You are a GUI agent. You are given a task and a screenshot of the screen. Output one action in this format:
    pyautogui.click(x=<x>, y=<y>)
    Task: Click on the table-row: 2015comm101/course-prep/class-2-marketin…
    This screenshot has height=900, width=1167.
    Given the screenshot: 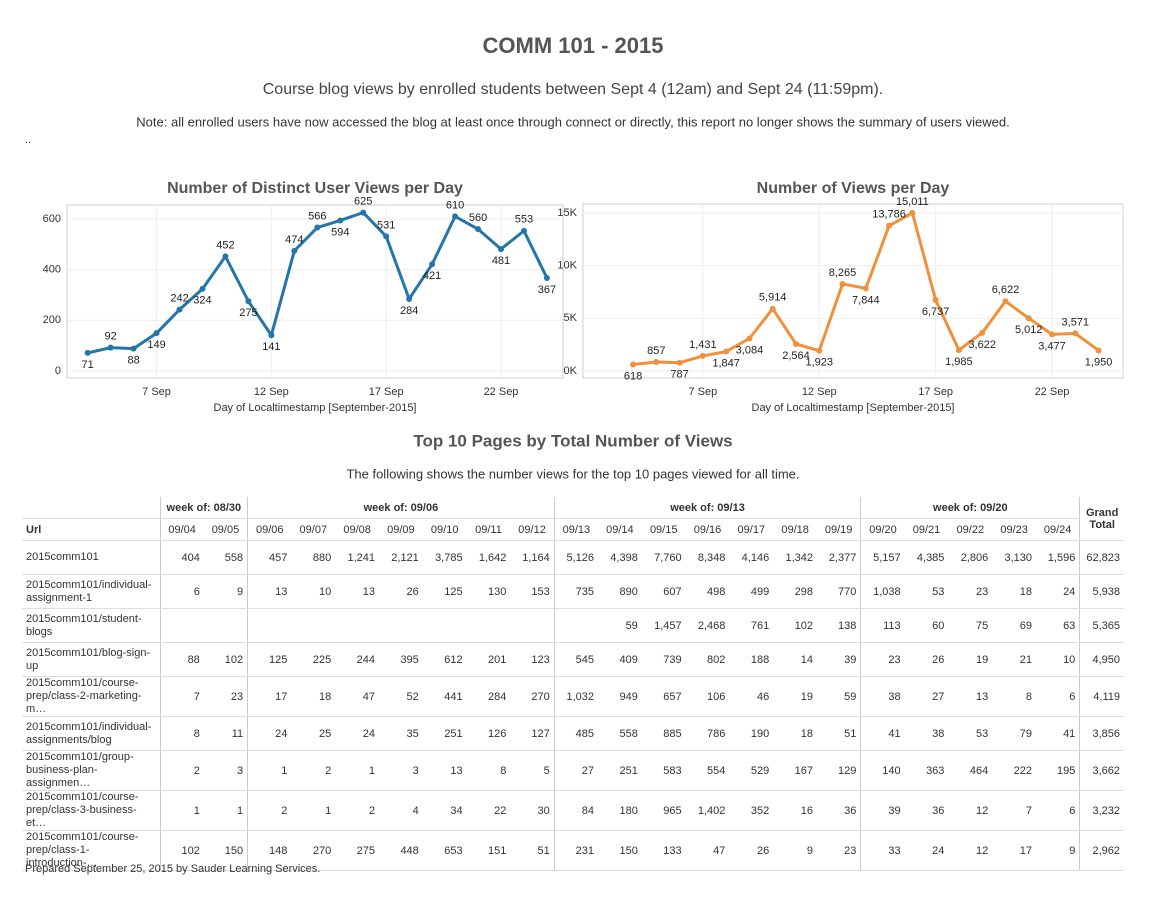 What is the action you would take?
    pyautogui.click(x=573, y=696)
    